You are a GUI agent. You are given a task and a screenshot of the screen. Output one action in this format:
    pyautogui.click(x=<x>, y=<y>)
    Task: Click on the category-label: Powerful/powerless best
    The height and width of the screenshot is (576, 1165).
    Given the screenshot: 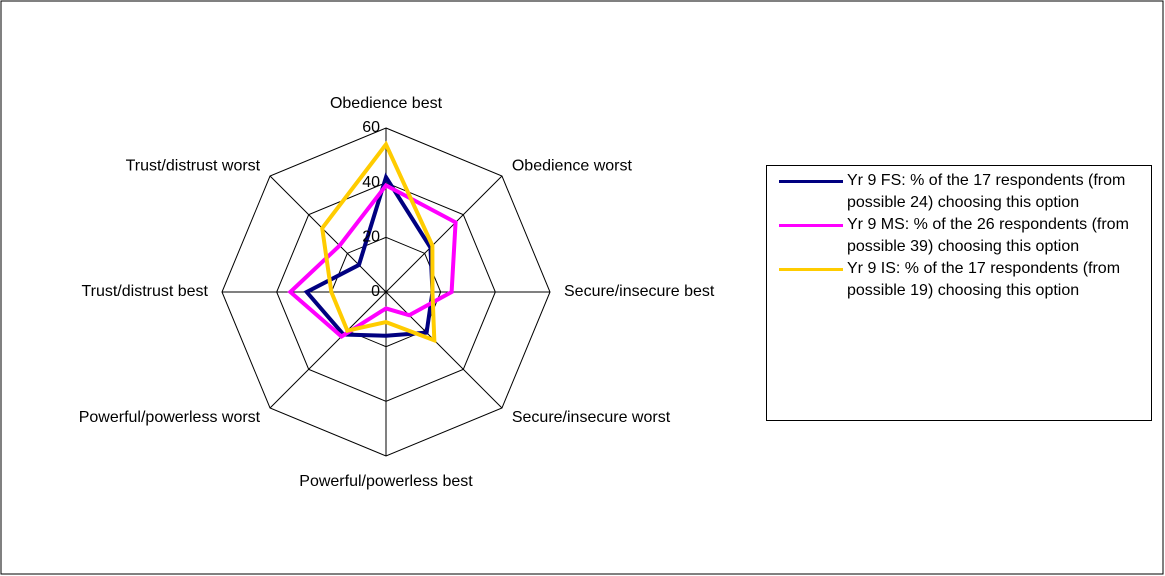 What is the action you would take?
    pyautogui.click(x=386, y=481)
    